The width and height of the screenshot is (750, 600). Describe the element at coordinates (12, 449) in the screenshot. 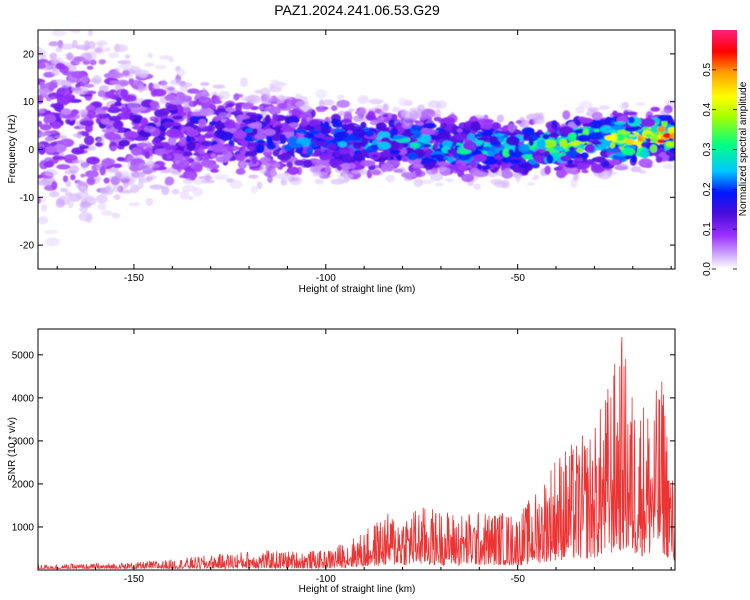

I see `snr-y-label: SNR (10 * v/v)` at that location.